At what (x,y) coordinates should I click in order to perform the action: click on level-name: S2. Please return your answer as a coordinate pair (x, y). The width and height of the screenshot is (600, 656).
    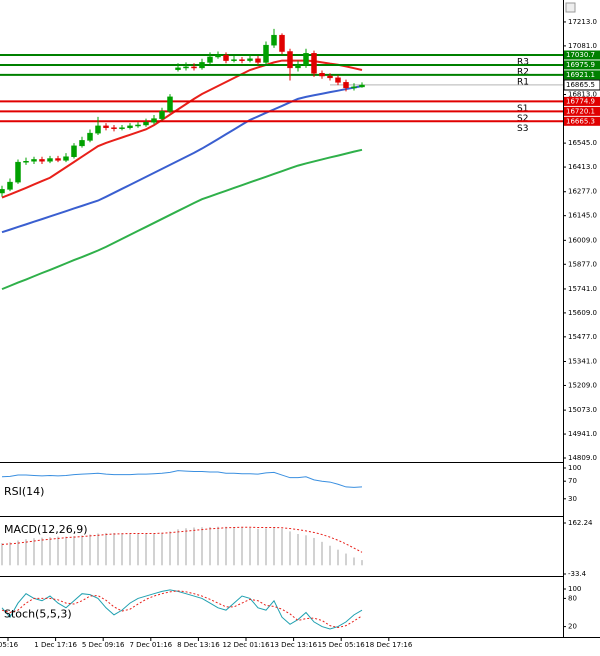
    Looking at the image, I should click on (522, 119).